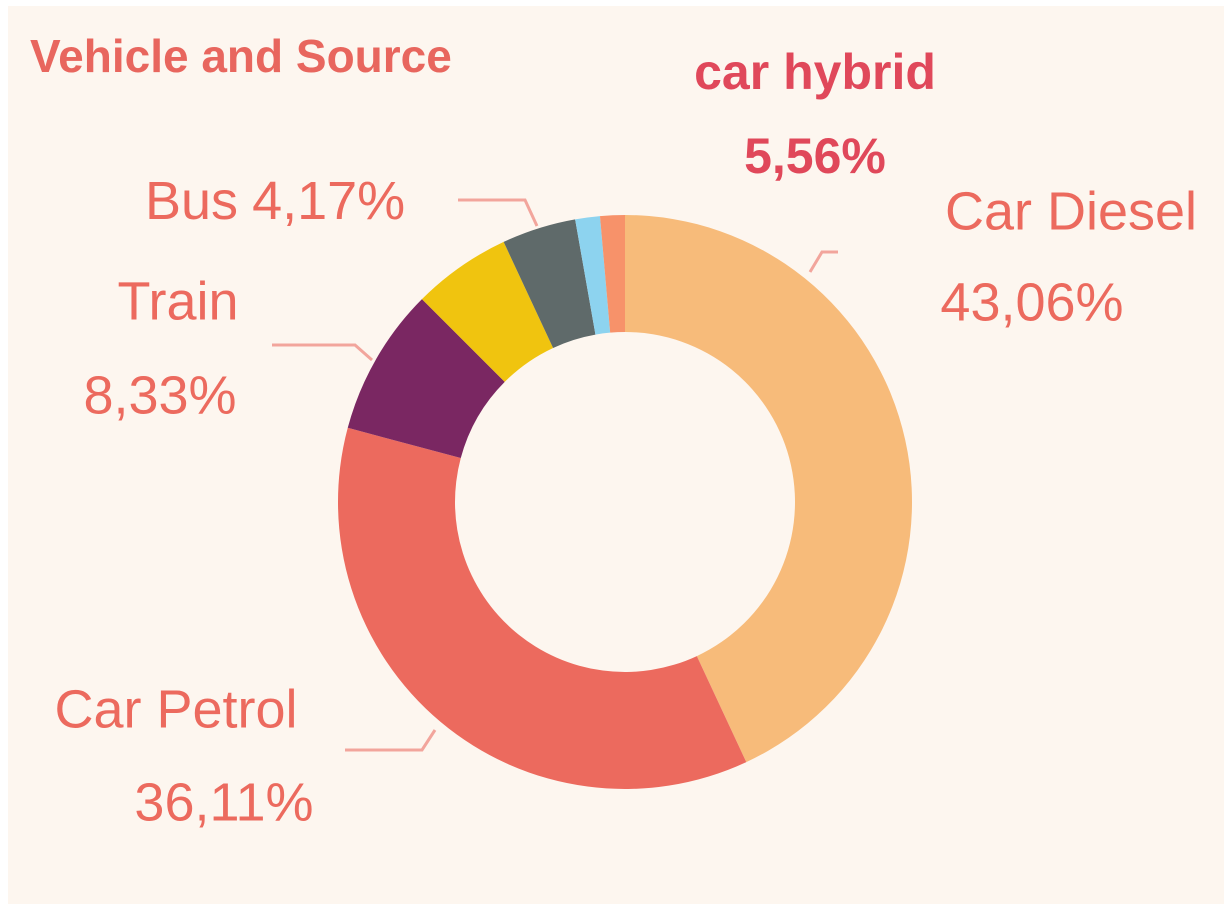  Describe the element at coordinates (1071, 211) in the screenshot. I see `category-label: Car Diesel` at that location.